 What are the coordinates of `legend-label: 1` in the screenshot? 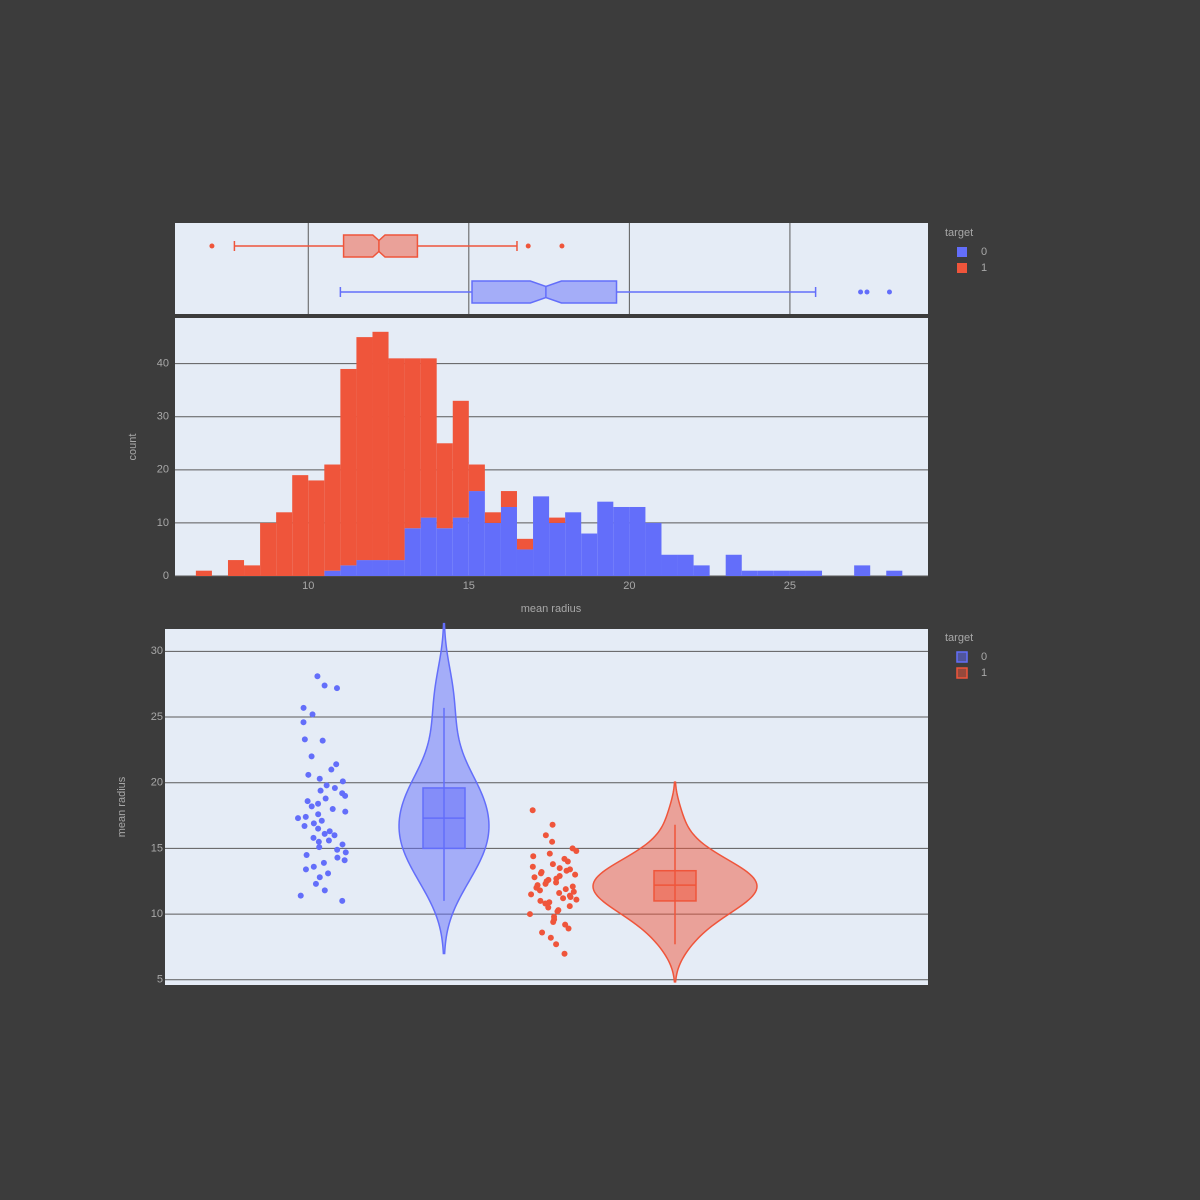 It's located at (984, 673).